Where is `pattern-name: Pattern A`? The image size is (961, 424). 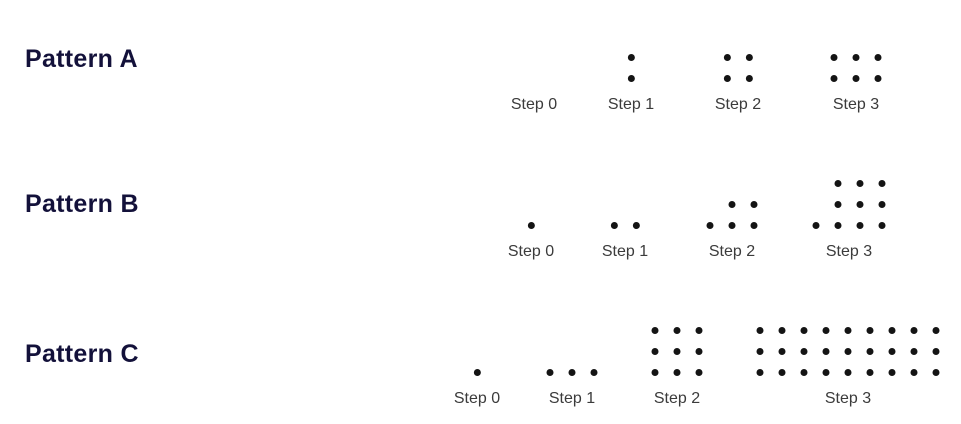
pattern-name: Pattern A is located at coordinates (81, 59).